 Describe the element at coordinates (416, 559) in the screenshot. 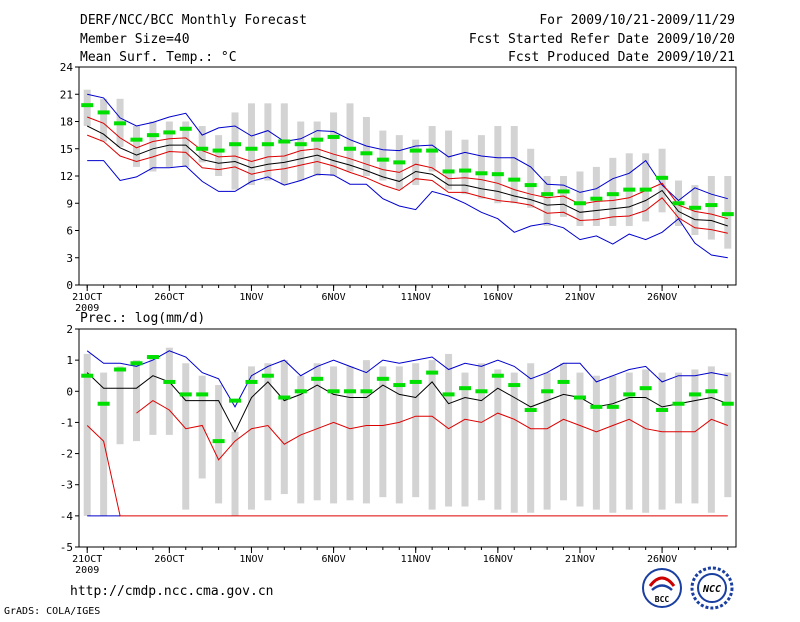

I see `prec-x-tick-label: 11NOV` at that location.